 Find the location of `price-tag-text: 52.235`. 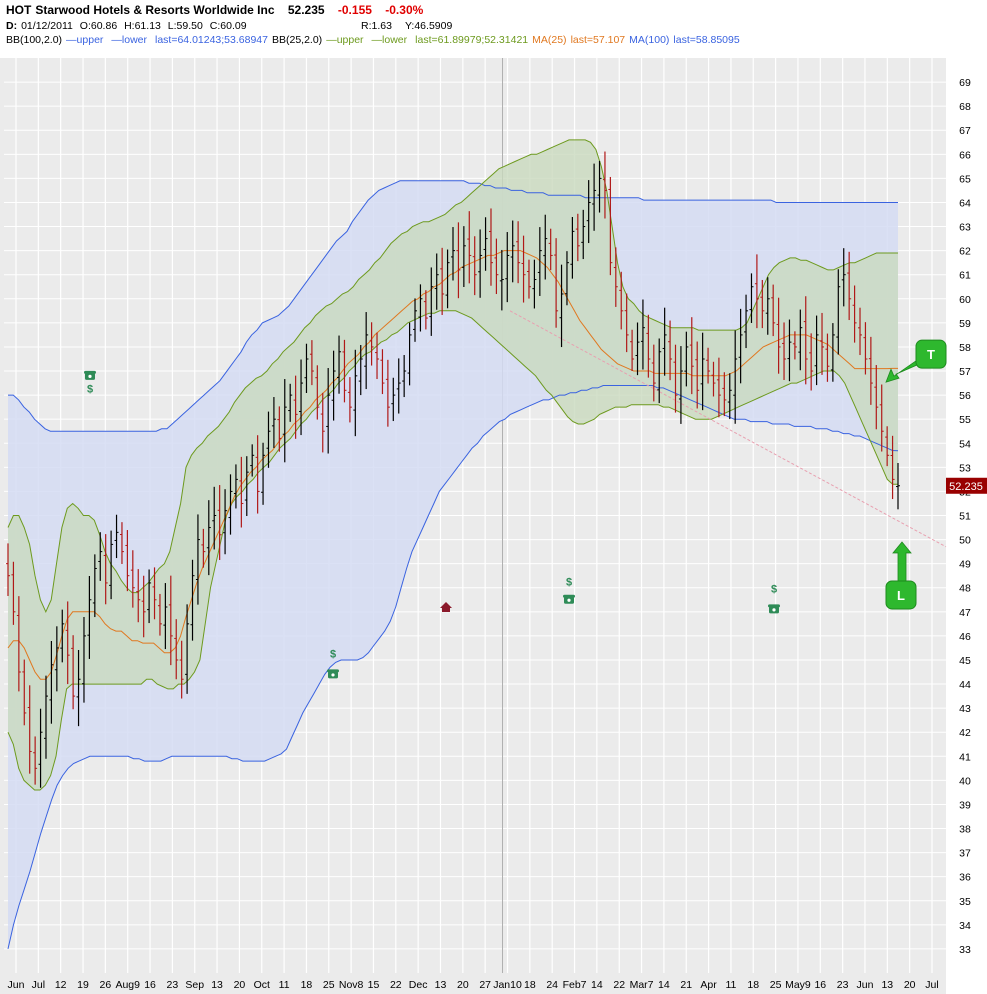

price-tag-text: 52.235 is located at coordinates (966, 487).